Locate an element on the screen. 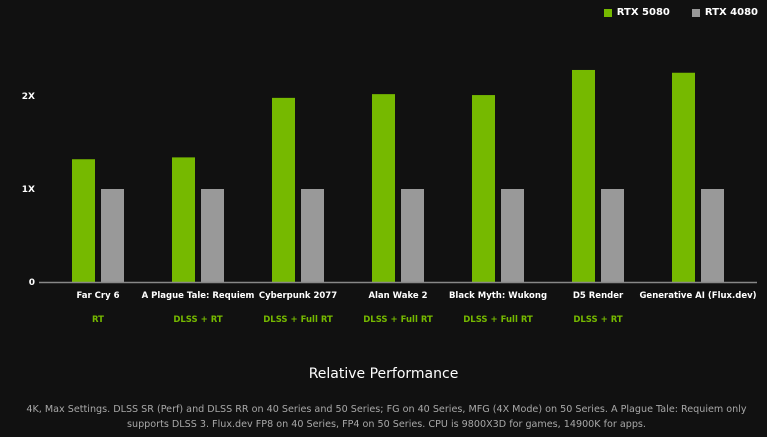 The width and height of the screenshot is (767, 437). legend-label: RTX 4080 is located at coordinates (731, 12).